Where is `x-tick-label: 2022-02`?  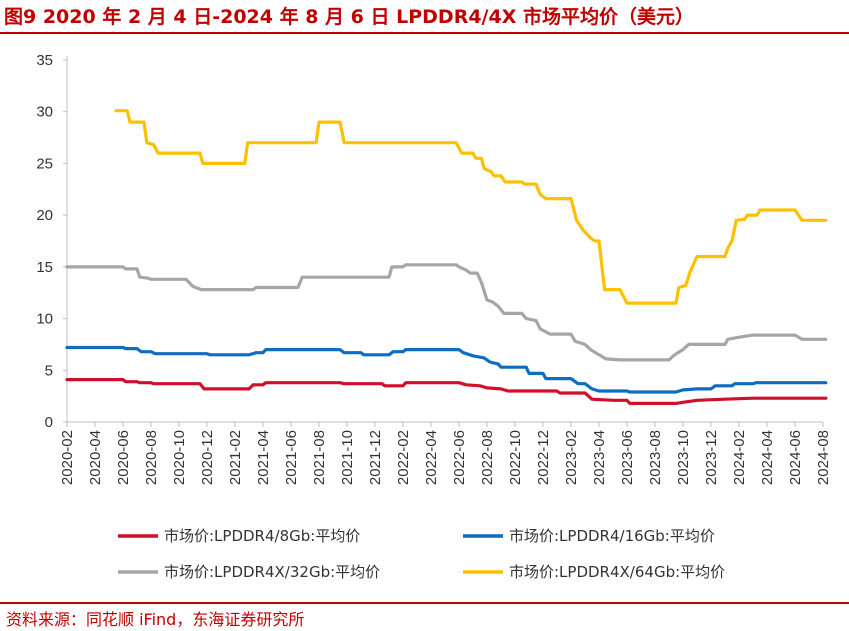
x-tick-label: 2022-02 is located at coordinates (403, 457).